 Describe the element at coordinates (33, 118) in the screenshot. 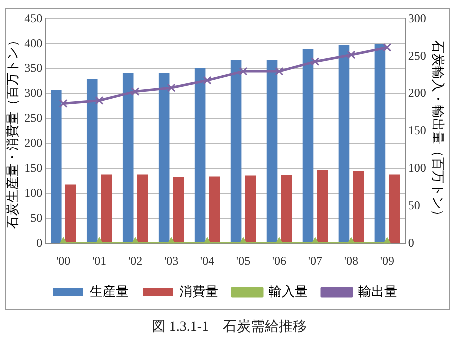

I see `y-tick-label: 250` at that location.